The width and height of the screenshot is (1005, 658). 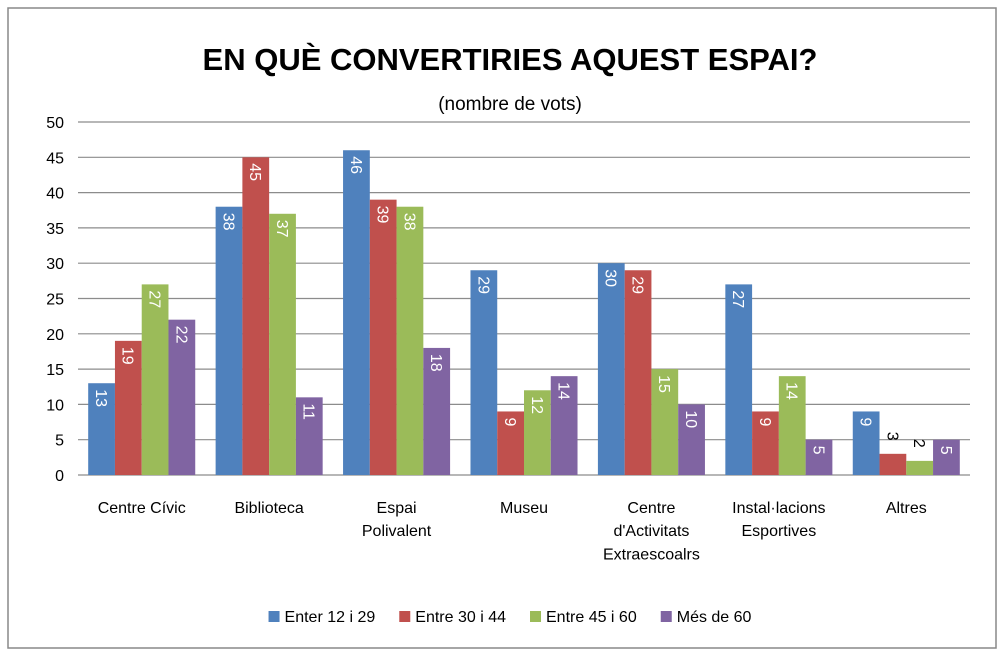 I want to click on y-tick-label: 20, so click(x=55, y=335).